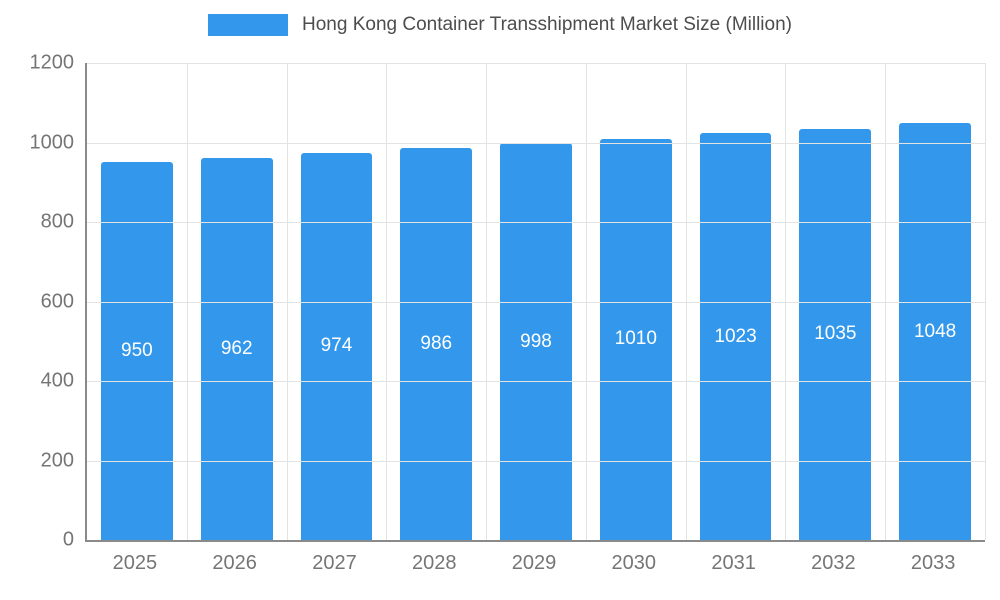 The height and width of the screenshot is (600, 1000). I want to click on x-tick-label: 2025, so click(135, 563).